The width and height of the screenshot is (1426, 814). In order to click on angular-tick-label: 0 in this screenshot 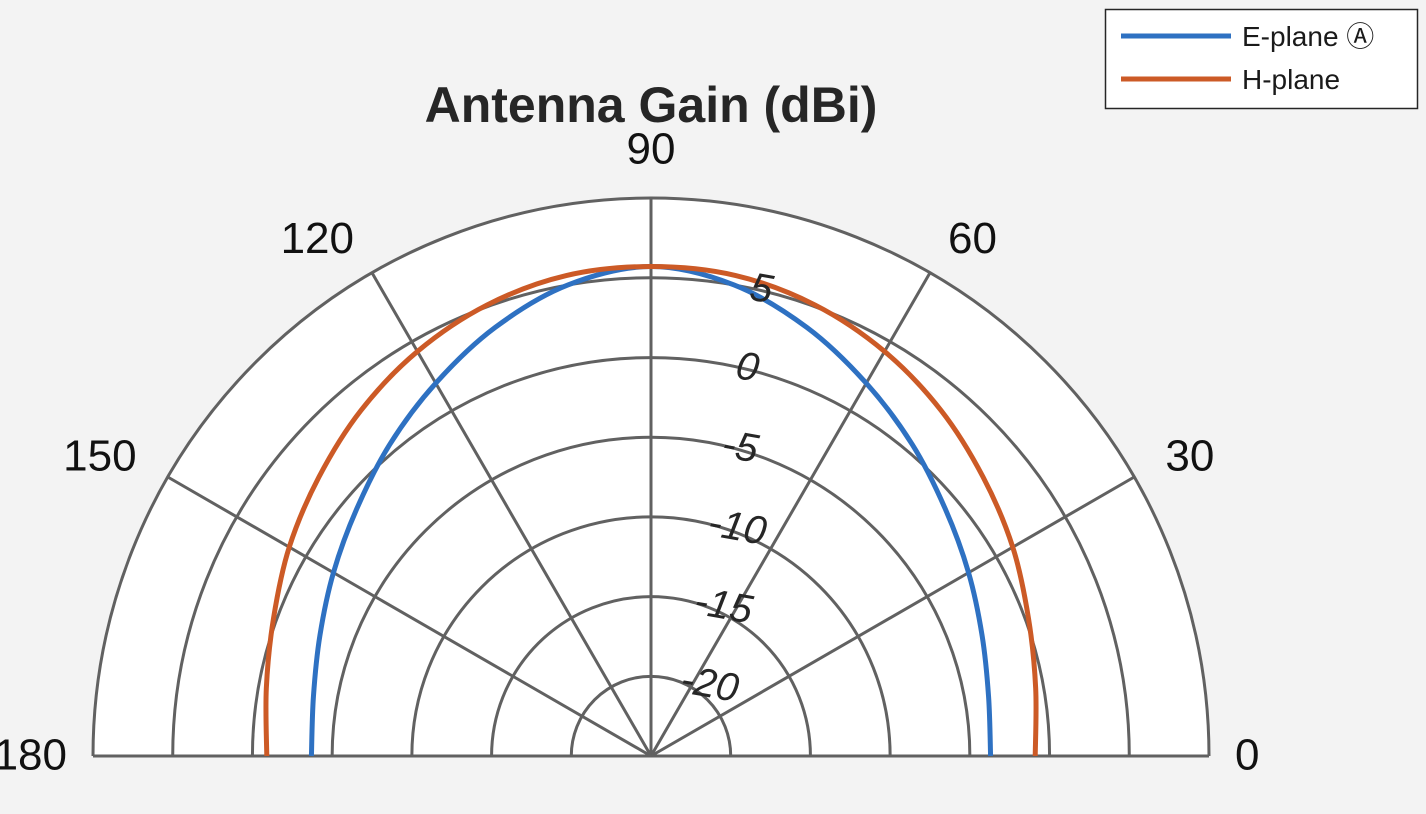, I will do `click(1247, 755)`.